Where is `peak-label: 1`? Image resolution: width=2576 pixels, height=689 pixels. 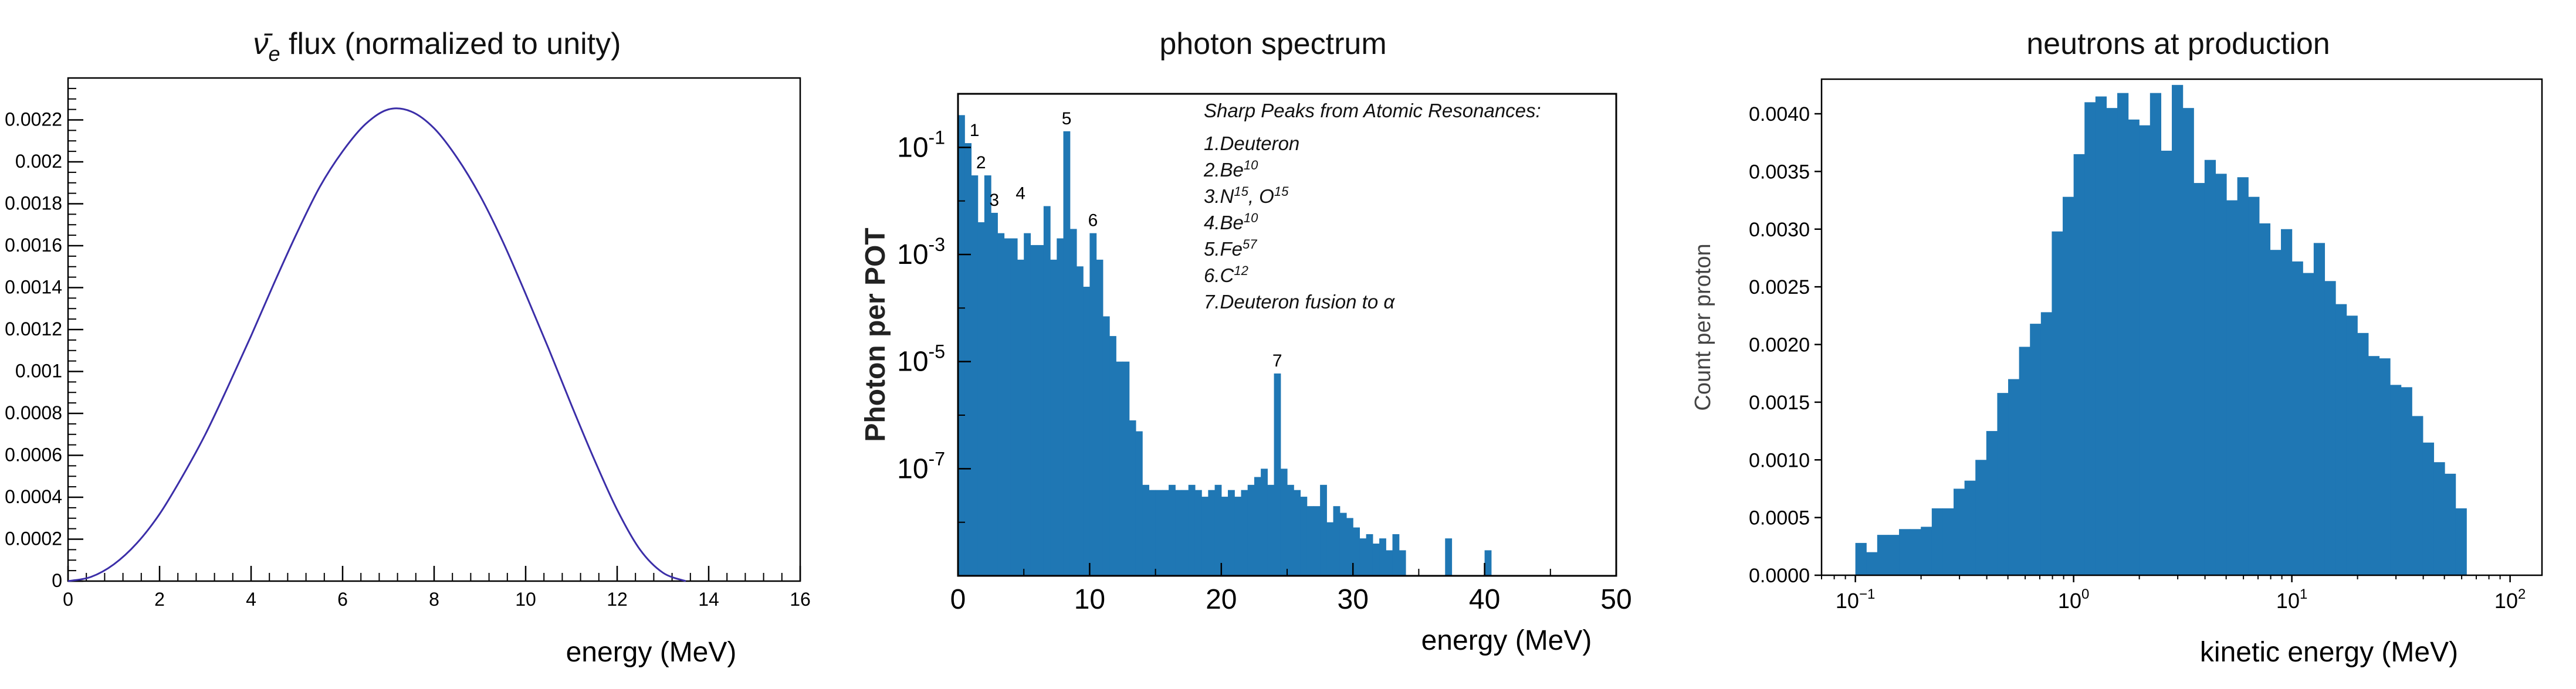
peak-label: 1 is located at coordinates (975, 130).